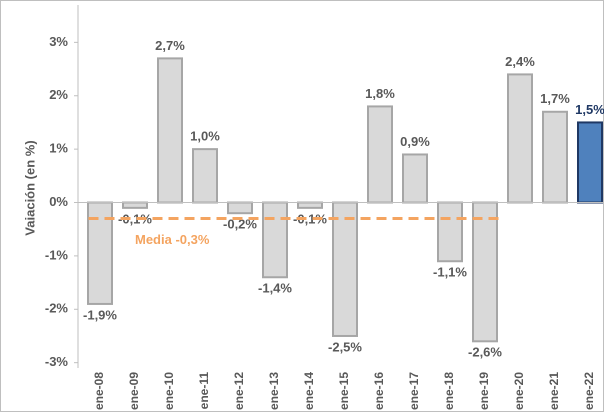 This screenshot has height=412, width=604. What do you see at coordinates (58, 41) in the screenshot?
I see `y-tick-label: 3%` at bounding box center [58, 41].